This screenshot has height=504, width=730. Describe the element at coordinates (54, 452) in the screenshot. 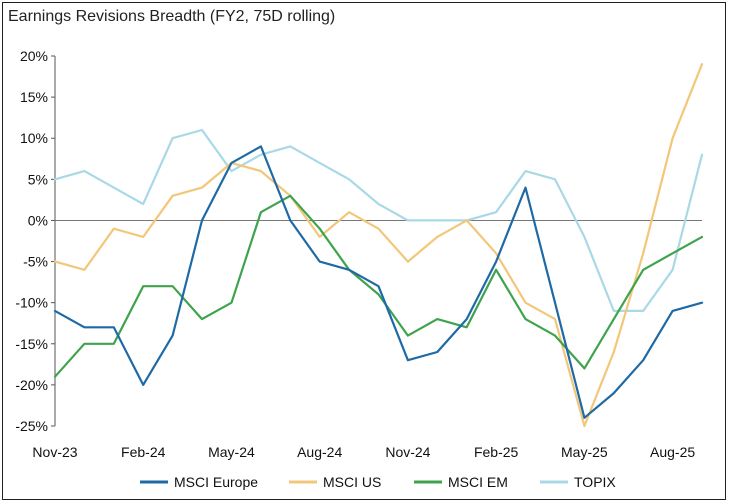

I see `x-tick-label: Nov-23` at that location.